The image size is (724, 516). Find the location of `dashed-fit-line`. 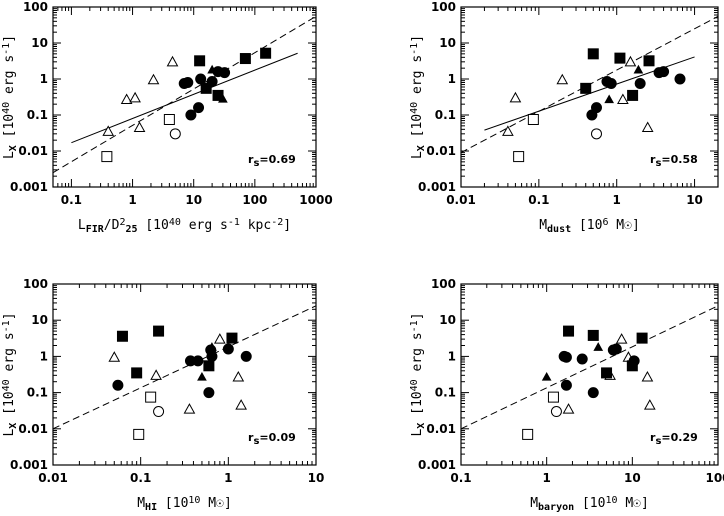

dashed-fit-line is located at coordinates (184, 94).